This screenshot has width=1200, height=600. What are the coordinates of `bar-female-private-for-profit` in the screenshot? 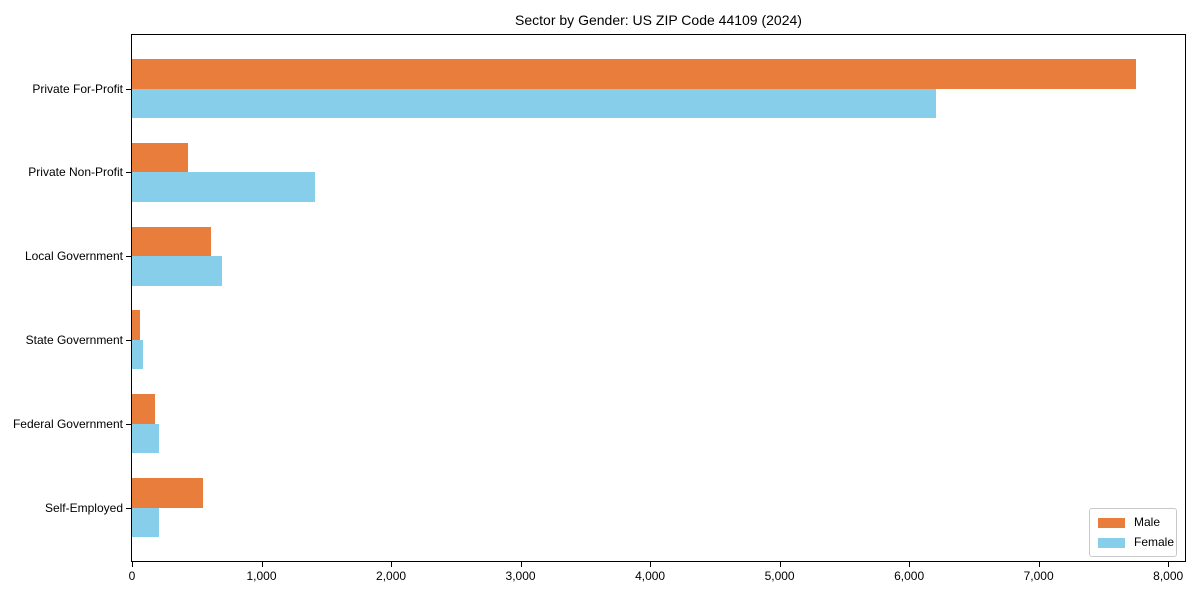 It's located at (534, 103).